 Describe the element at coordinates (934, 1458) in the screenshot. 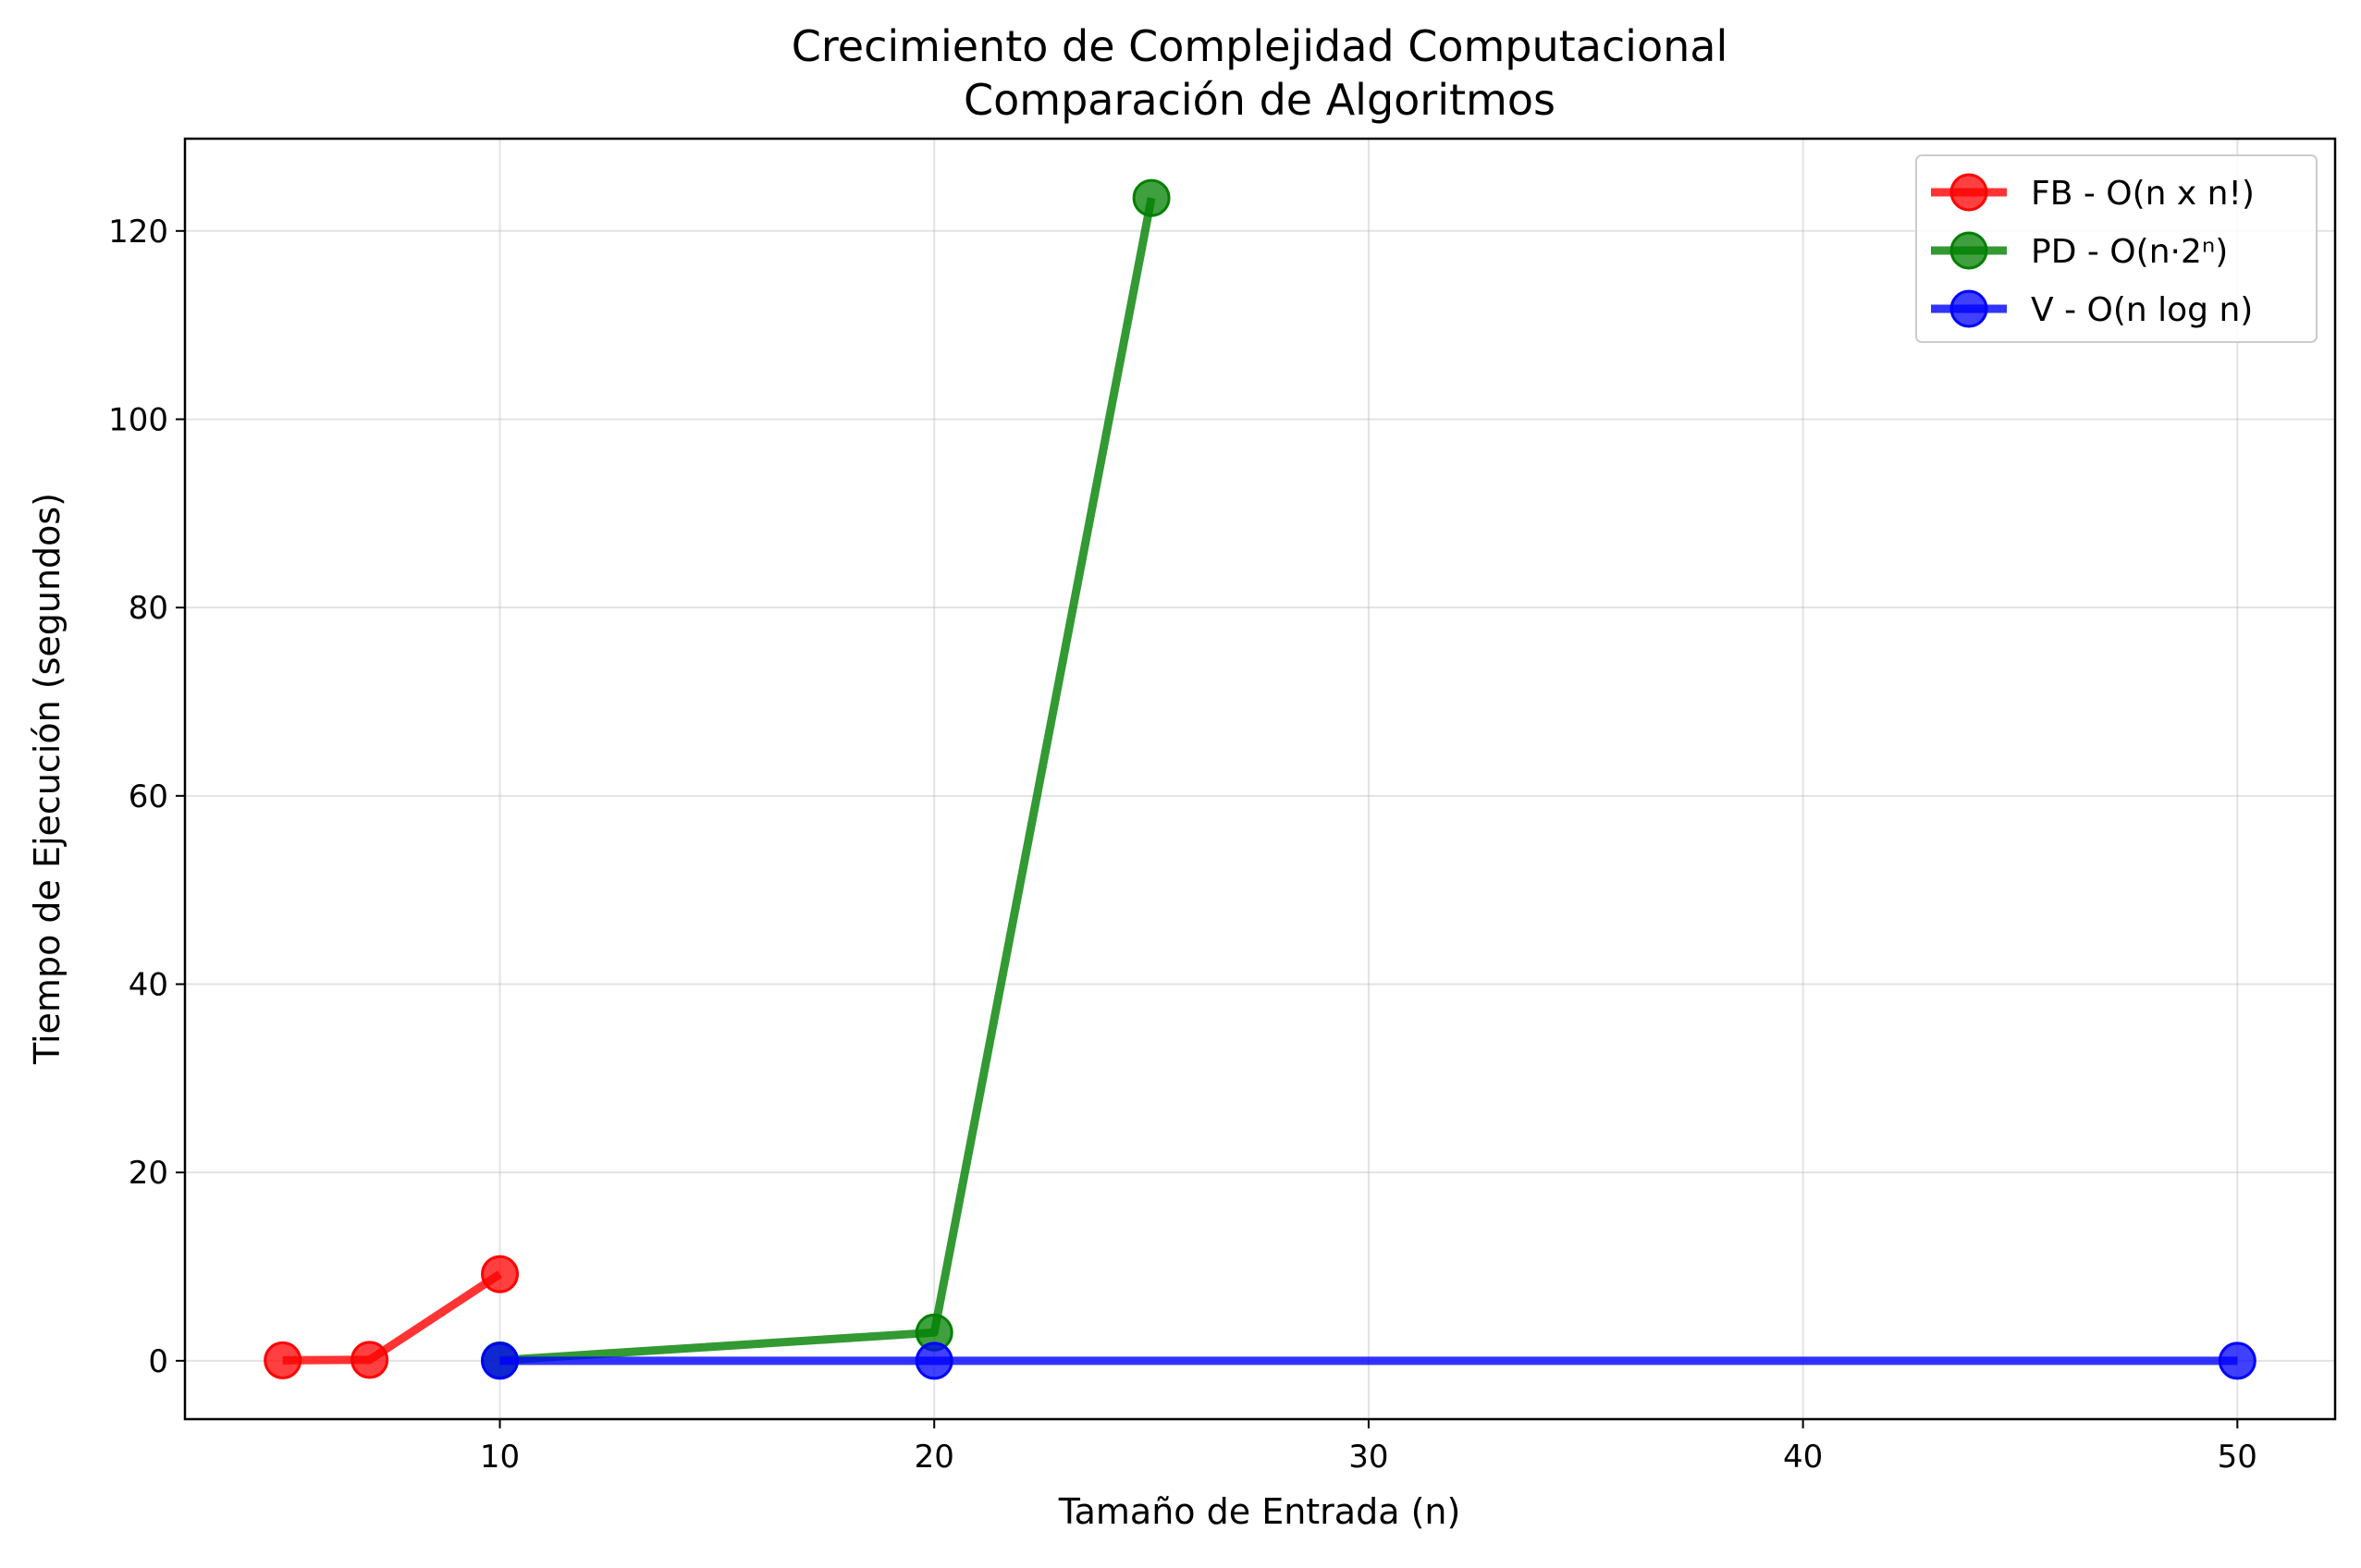

I see `x-tick-label: 20` at that location.